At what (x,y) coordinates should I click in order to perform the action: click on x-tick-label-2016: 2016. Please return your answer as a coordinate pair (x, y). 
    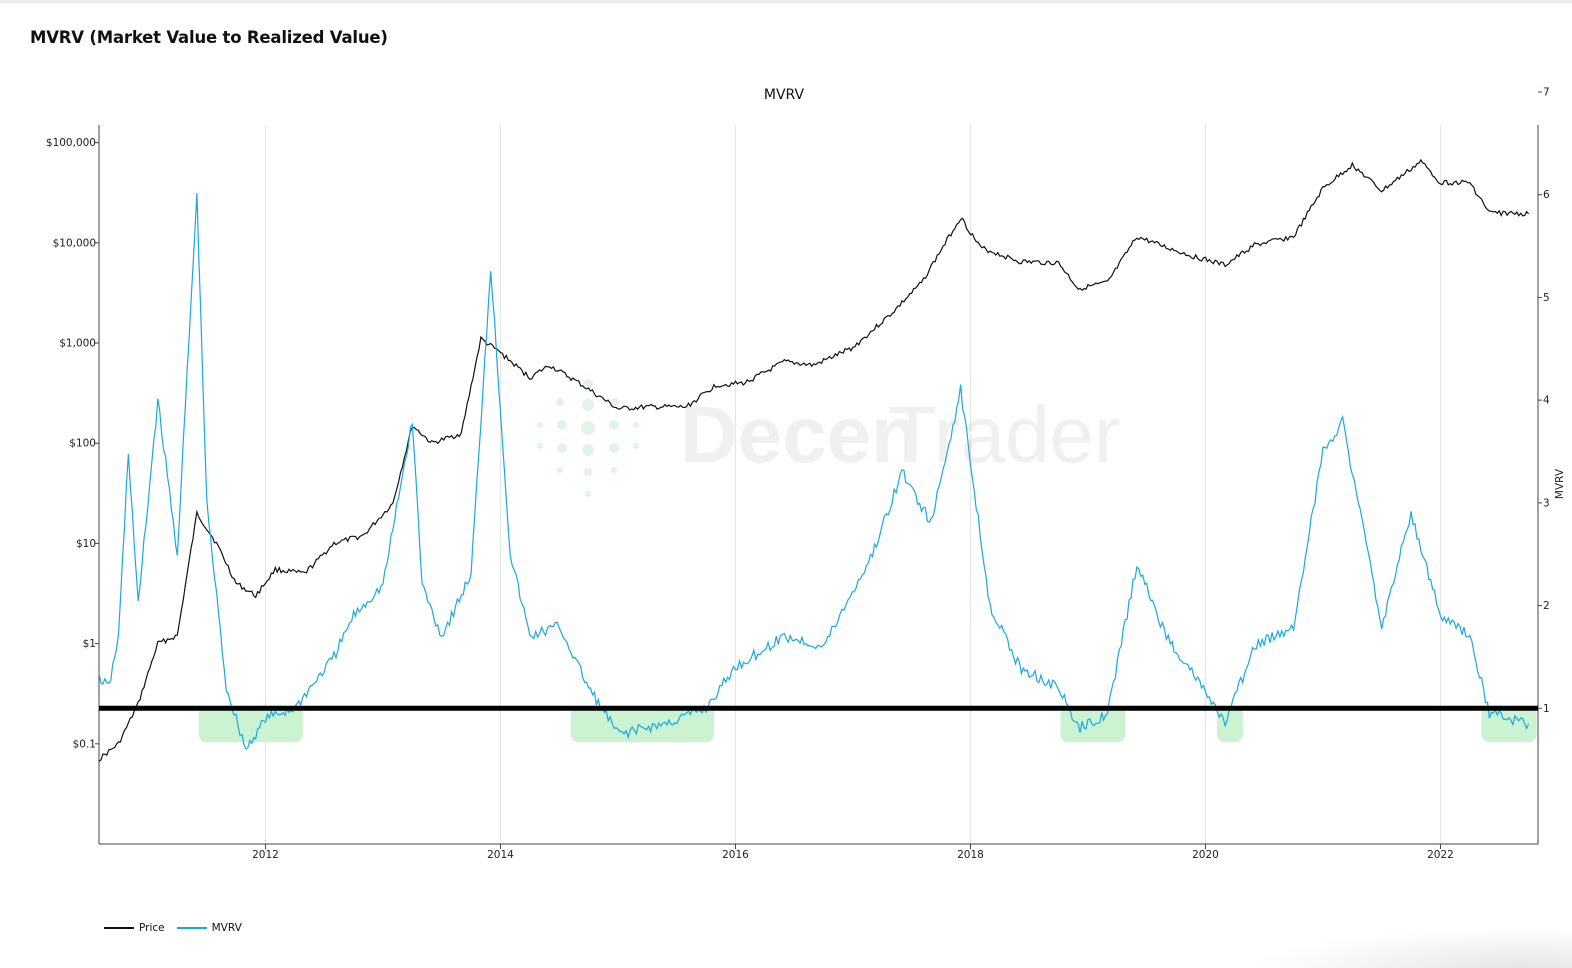
    Looking at the image, I should click on (735, 855).